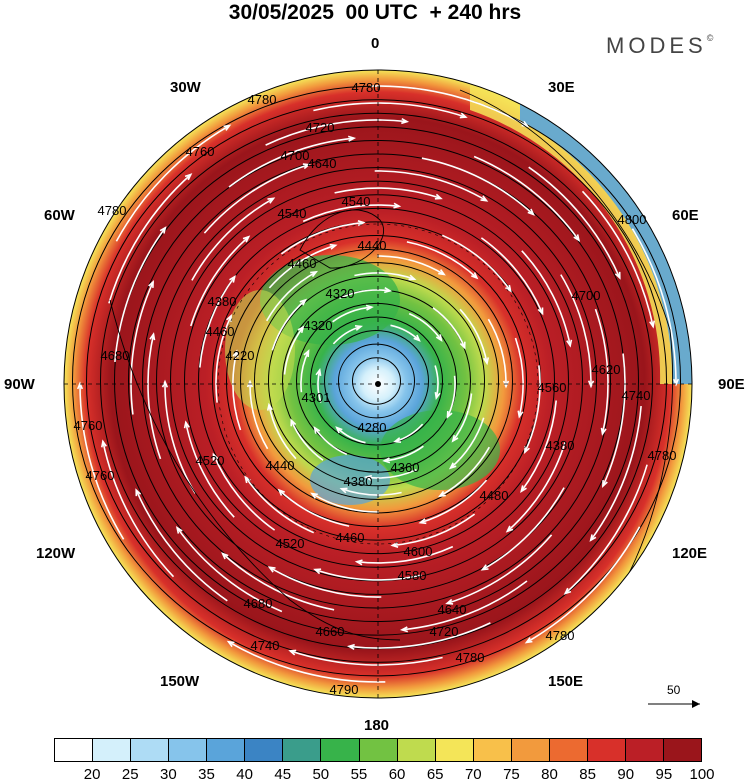 This screenshot has height=783, width=750. What do you see at coordinates (664, 774) in the screenshot?
I see `colorbar-tick-label: 95` at bounding box center [664, 774].